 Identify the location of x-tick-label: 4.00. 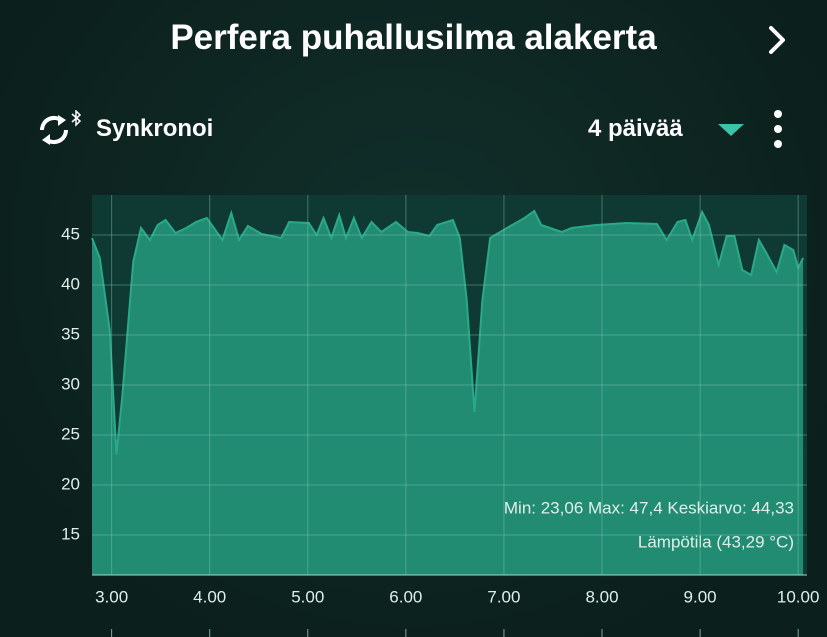
(209, 596).